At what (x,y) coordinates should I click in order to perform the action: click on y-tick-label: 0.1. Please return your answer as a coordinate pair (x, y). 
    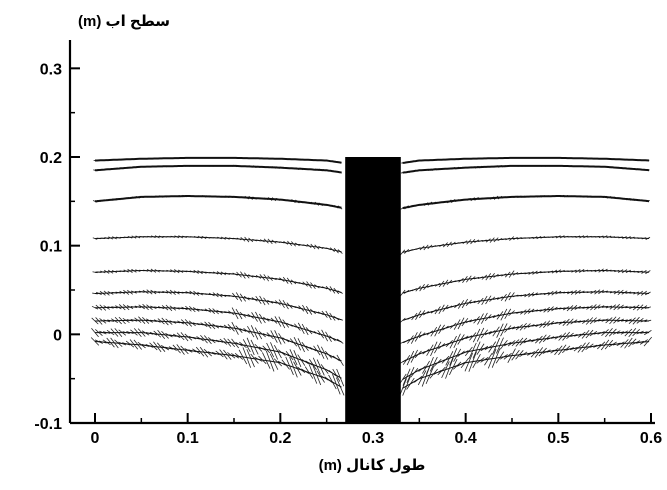
    Looking at the image, I should click on (51, 247).